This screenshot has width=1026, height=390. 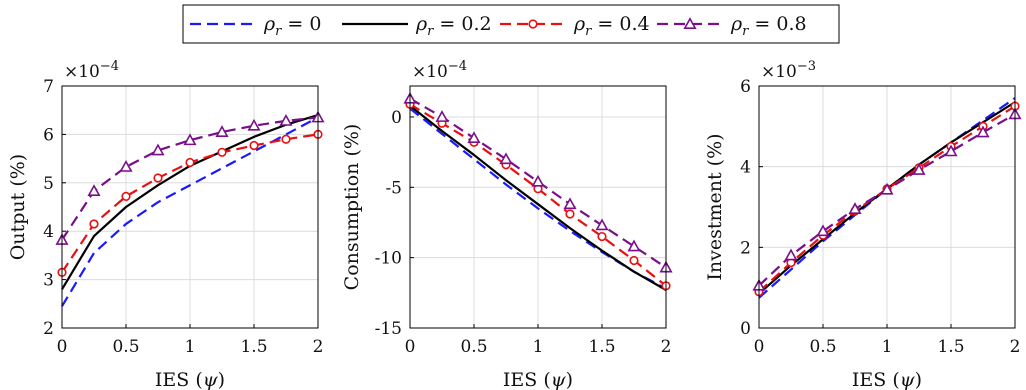 What do you see at coordinates (255, 26) in the screenshot?
I see `legend-item: ρr = 0` at bounding box center [255, 26].